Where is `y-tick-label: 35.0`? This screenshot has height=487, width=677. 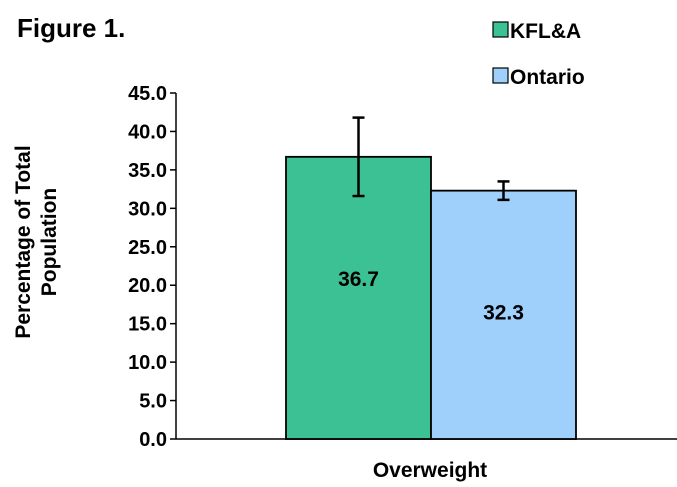 y-tick-label: 35.0 is located at coordinates (147, 171).